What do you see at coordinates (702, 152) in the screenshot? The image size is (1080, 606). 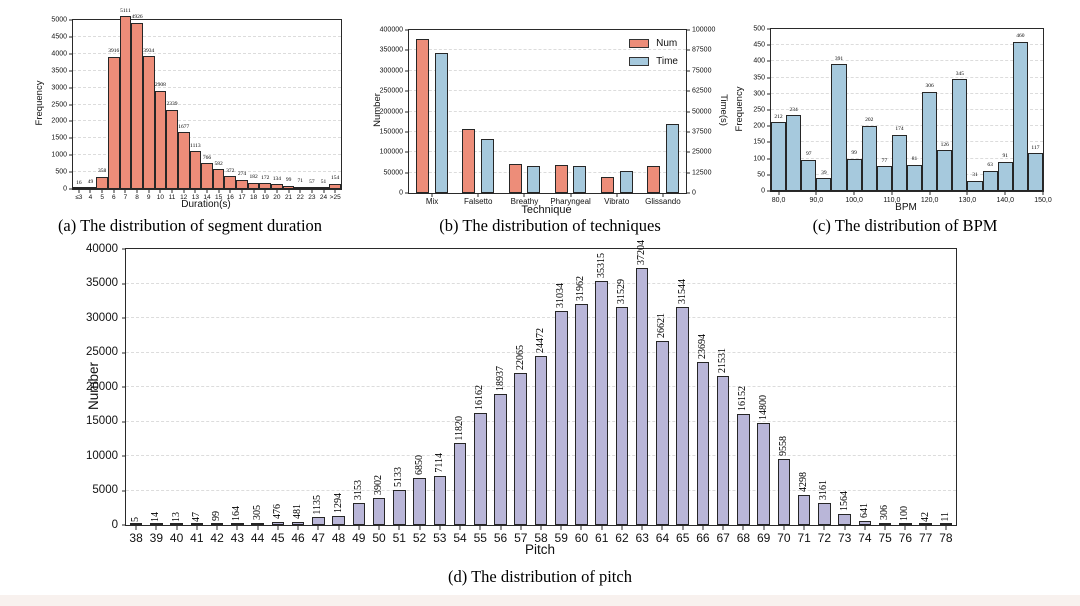 I see `y-tick-label-right: 25000` at bounding box center [702, 152].